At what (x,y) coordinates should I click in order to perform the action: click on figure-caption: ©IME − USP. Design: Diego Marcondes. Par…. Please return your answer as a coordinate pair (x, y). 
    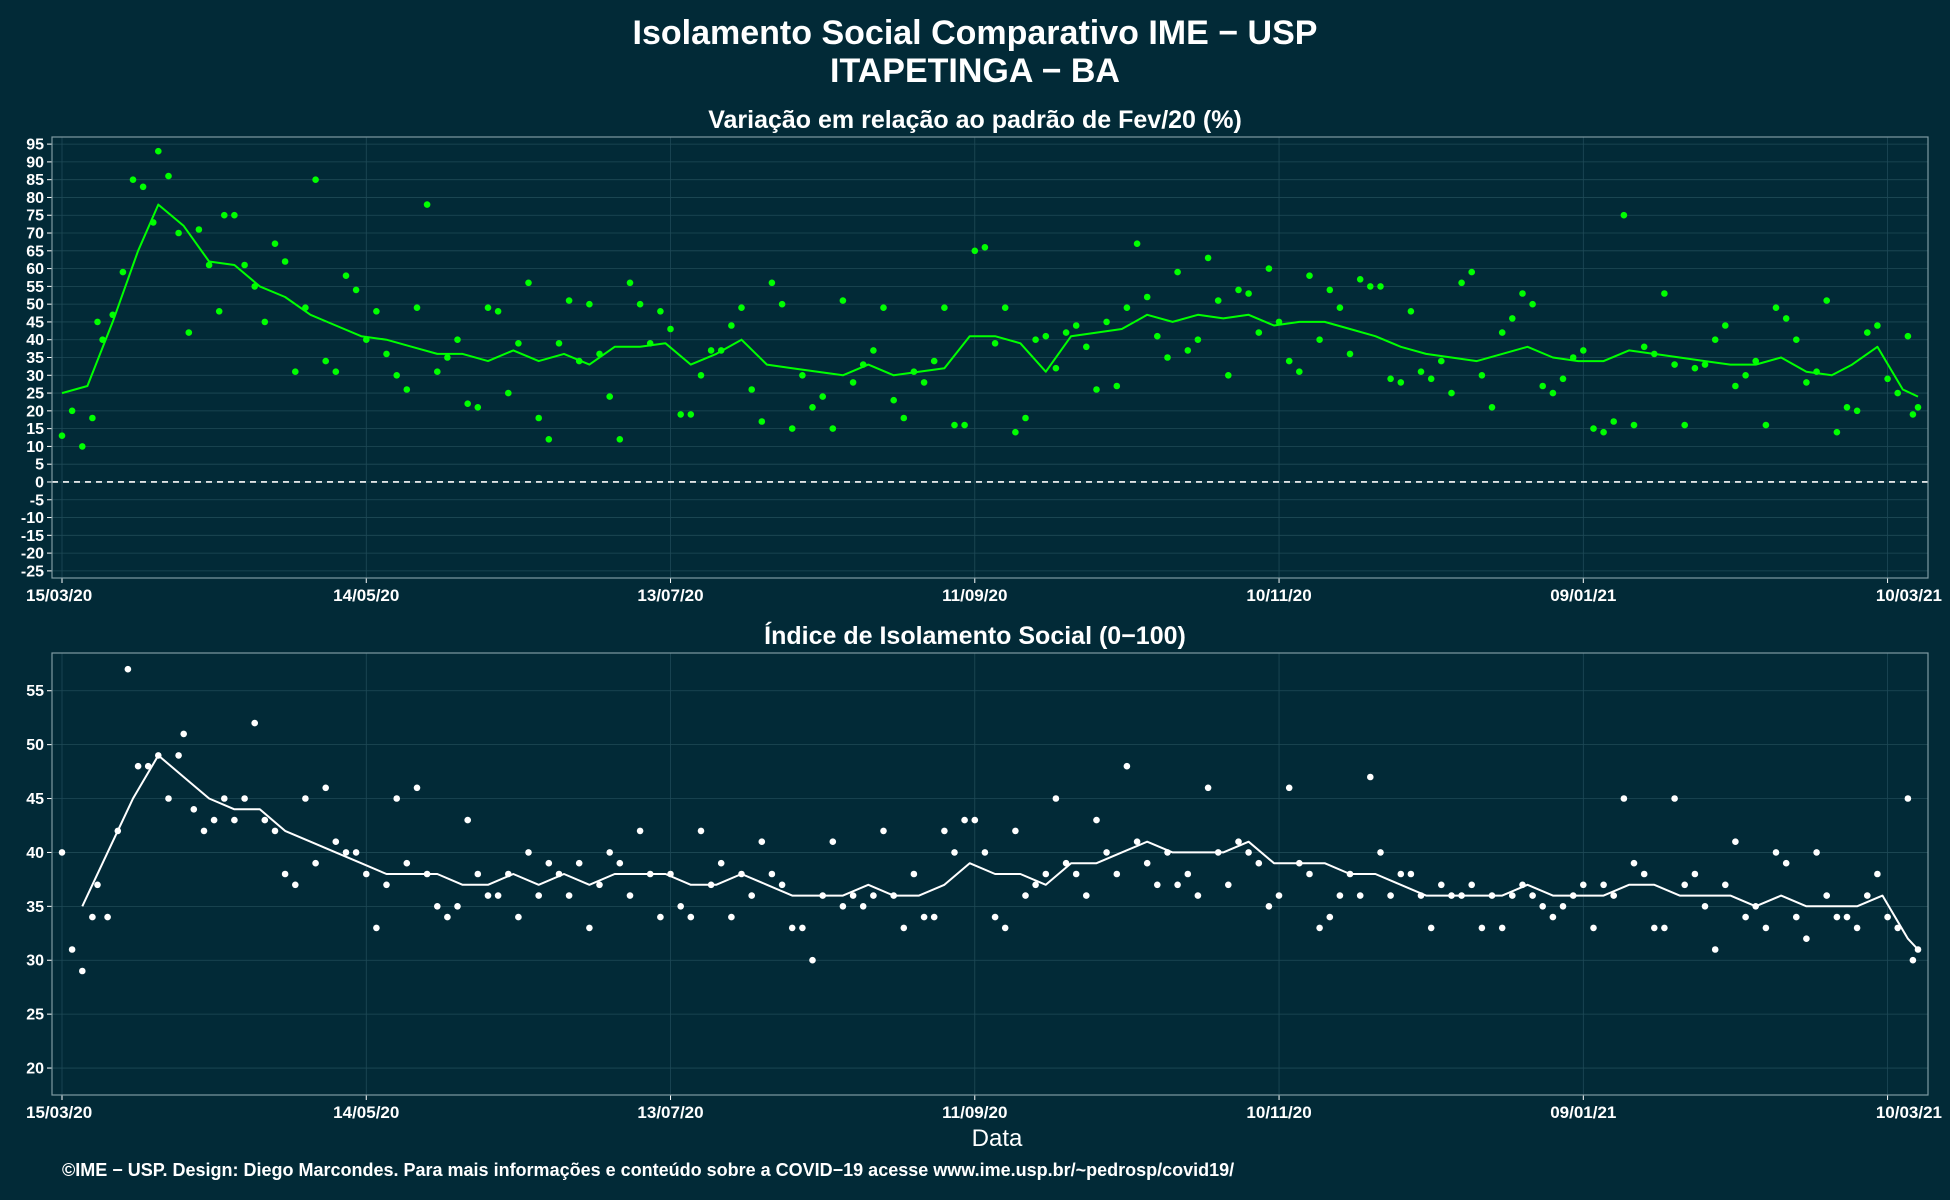
    Looking at the image, I should click on (648, 1170).